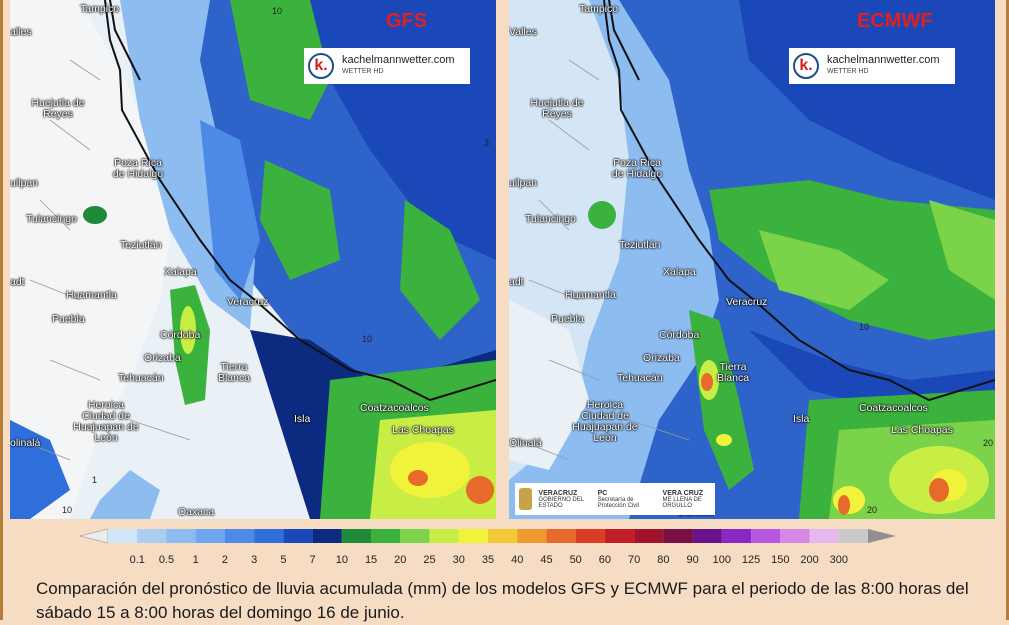 The height and width of the screenshot is (625, 1009). What do you see at coordinates (517, 560) in the screenshot?
I see `colorbar-tick-label: 40` at bounding box center [517, 560].